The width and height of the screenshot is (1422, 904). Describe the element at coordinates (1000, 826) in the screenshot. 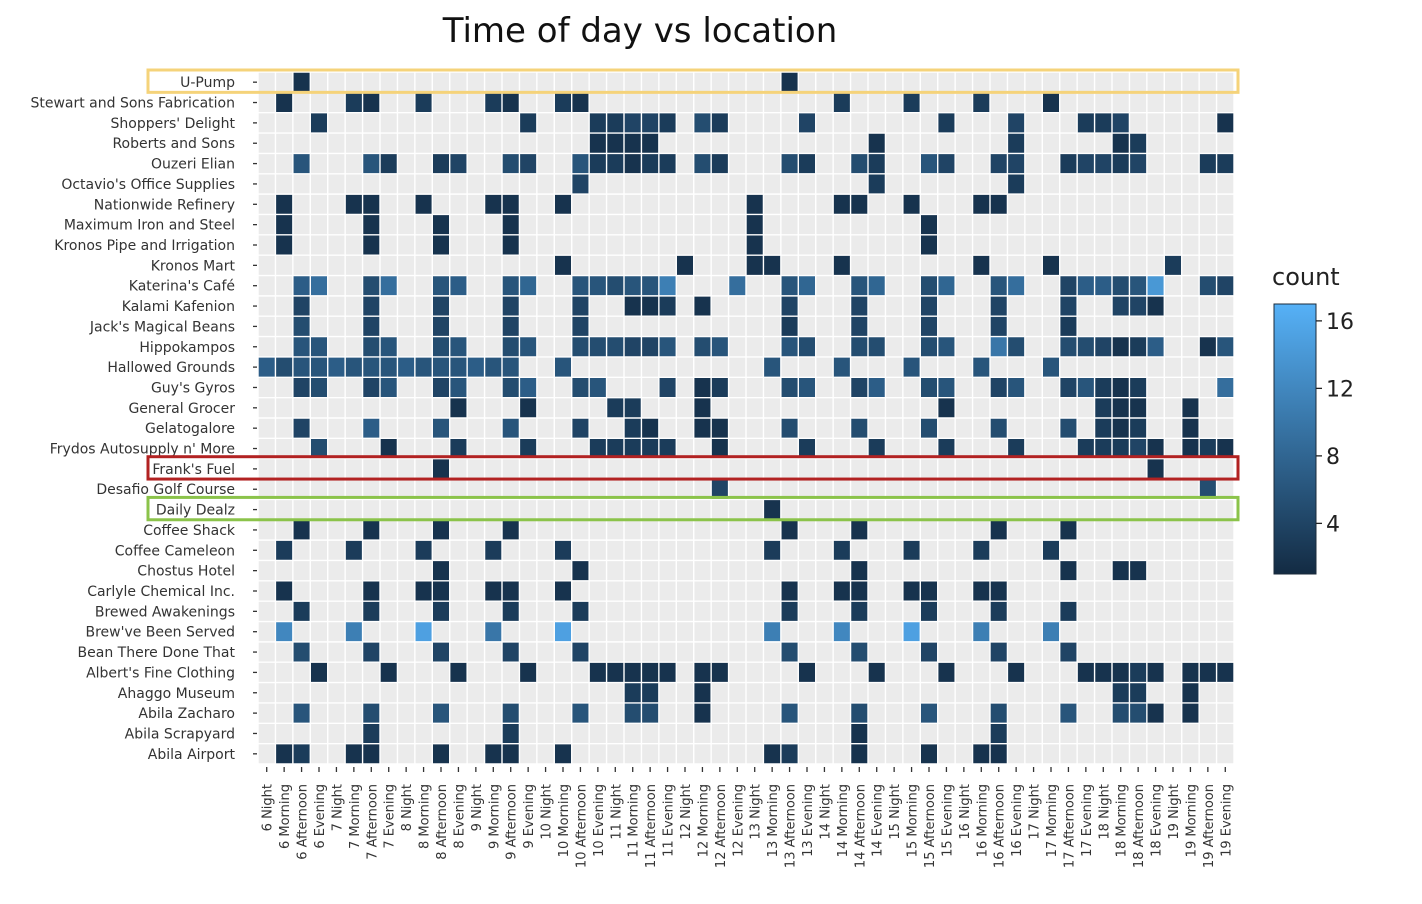

I see `x-tick-label: 16 Afternoon` at that location.